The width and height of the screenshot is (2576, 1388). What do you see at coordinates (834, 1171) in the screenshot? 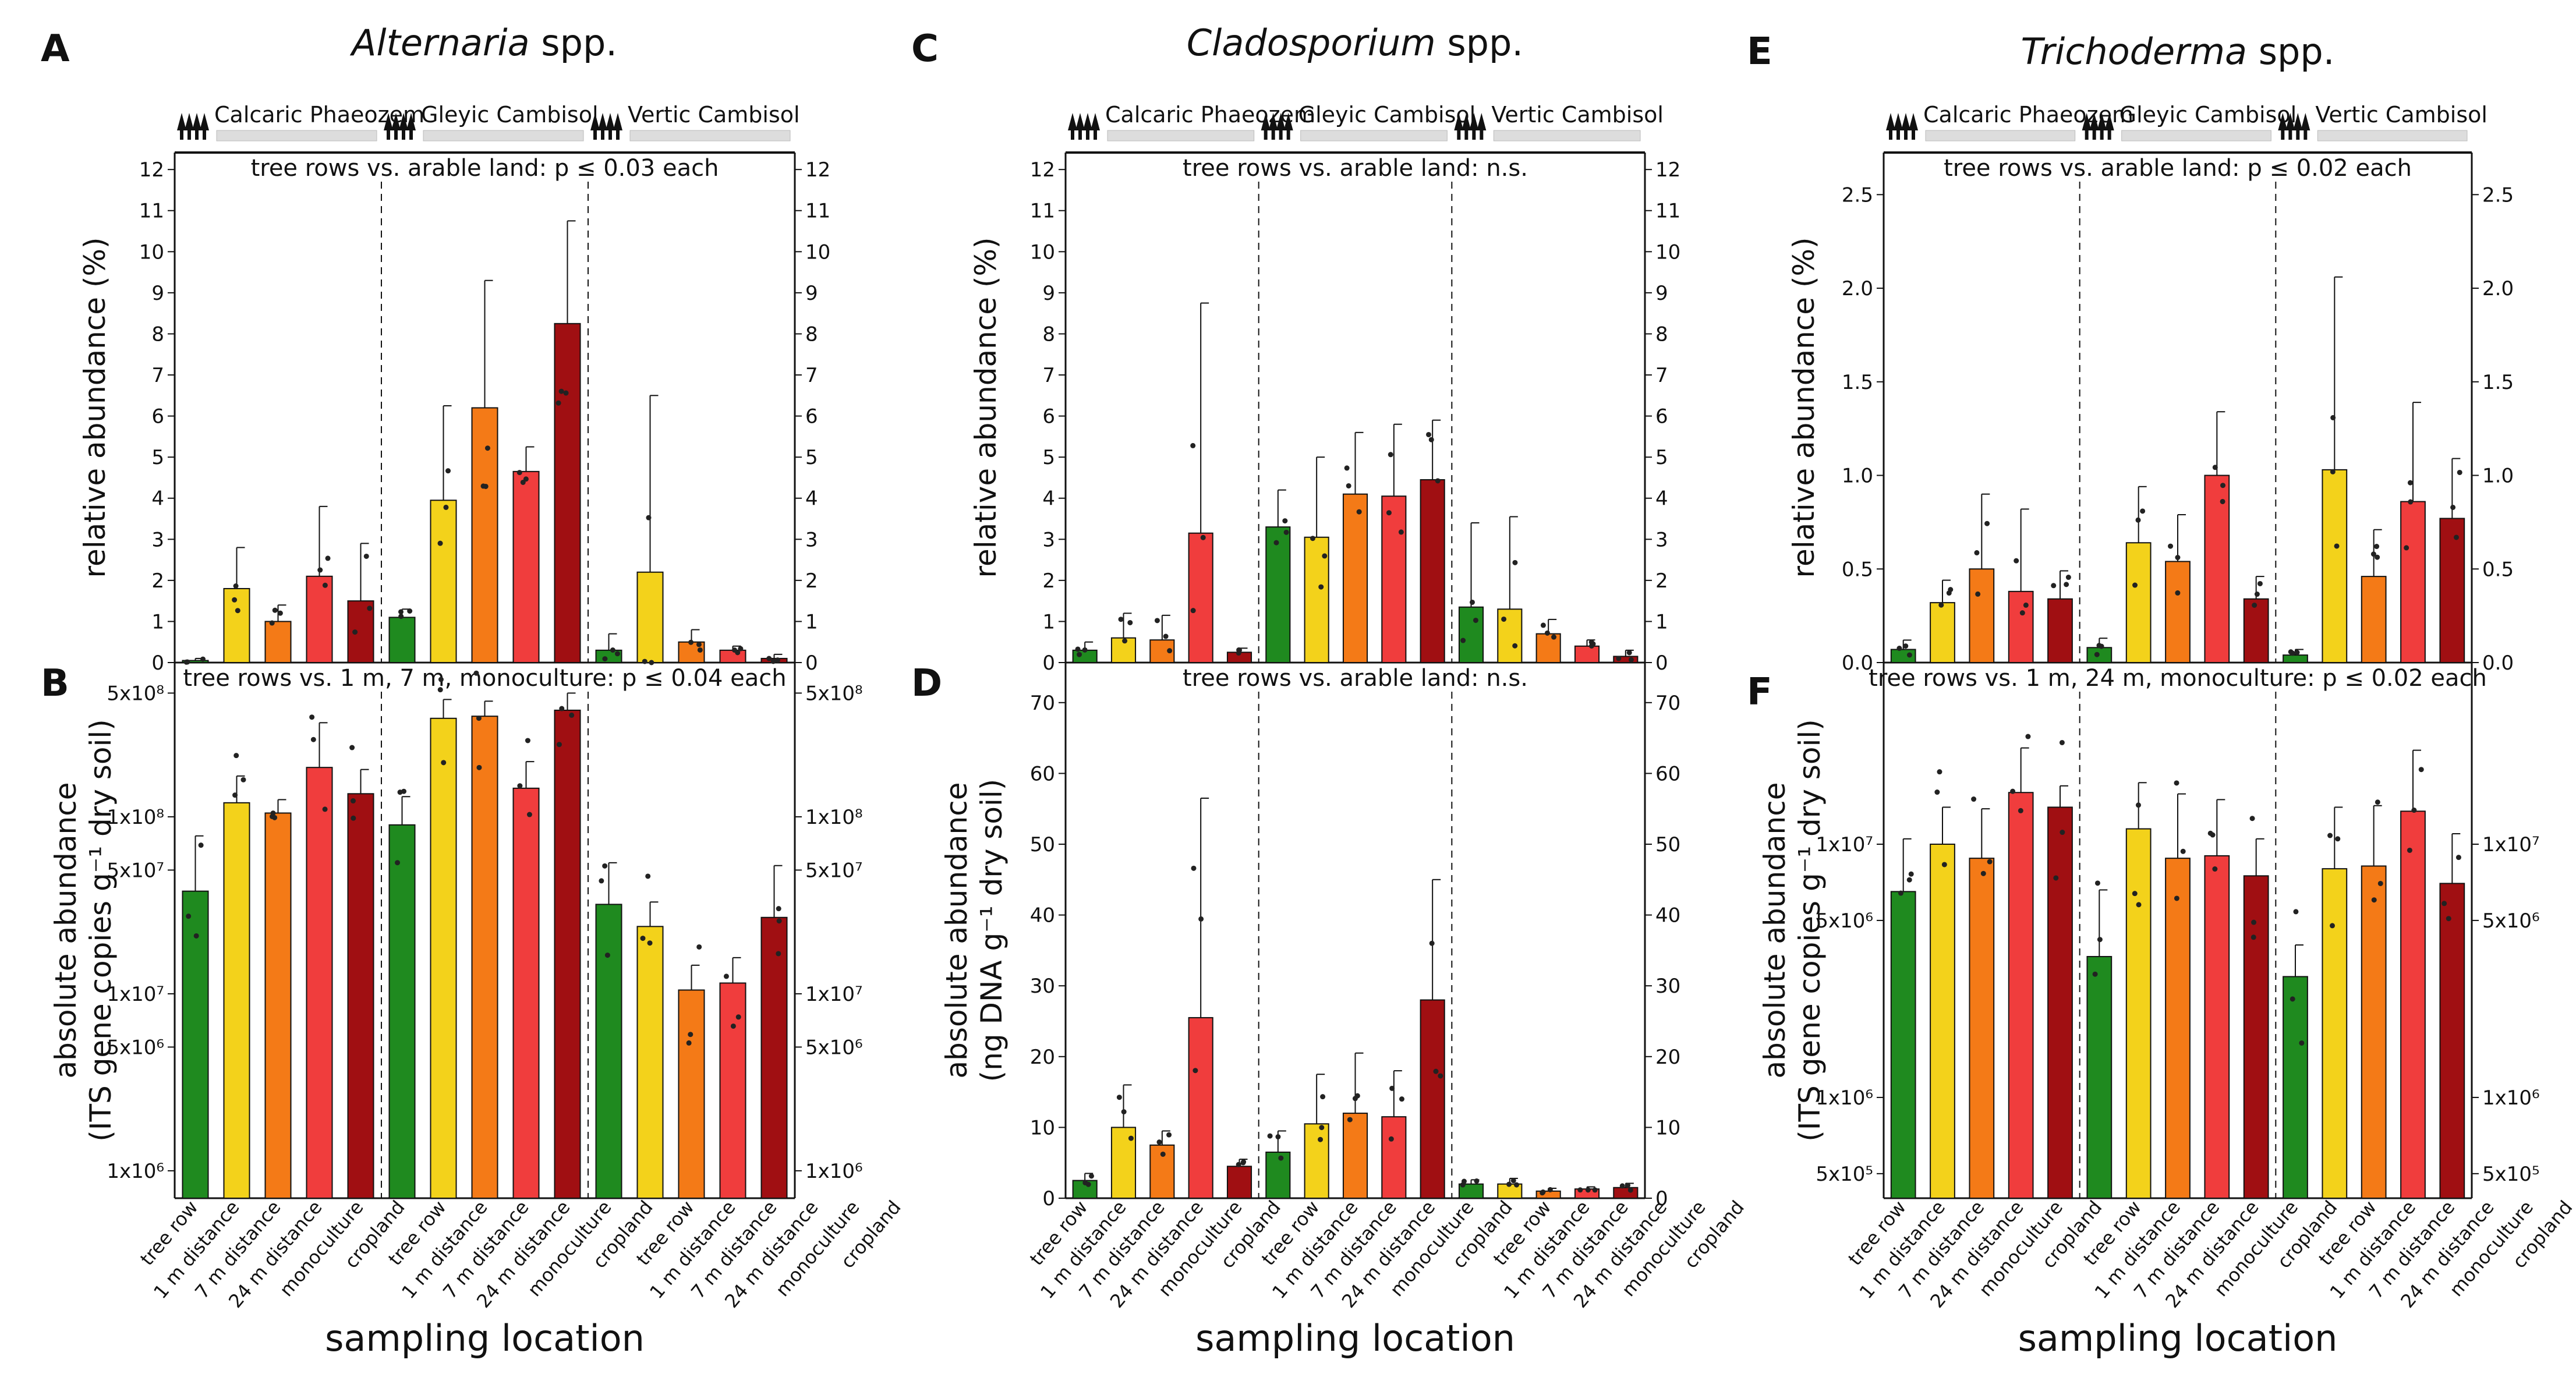
I see `y-tick-label-right: 1x10⁶` at bounding box center [834, 1171].